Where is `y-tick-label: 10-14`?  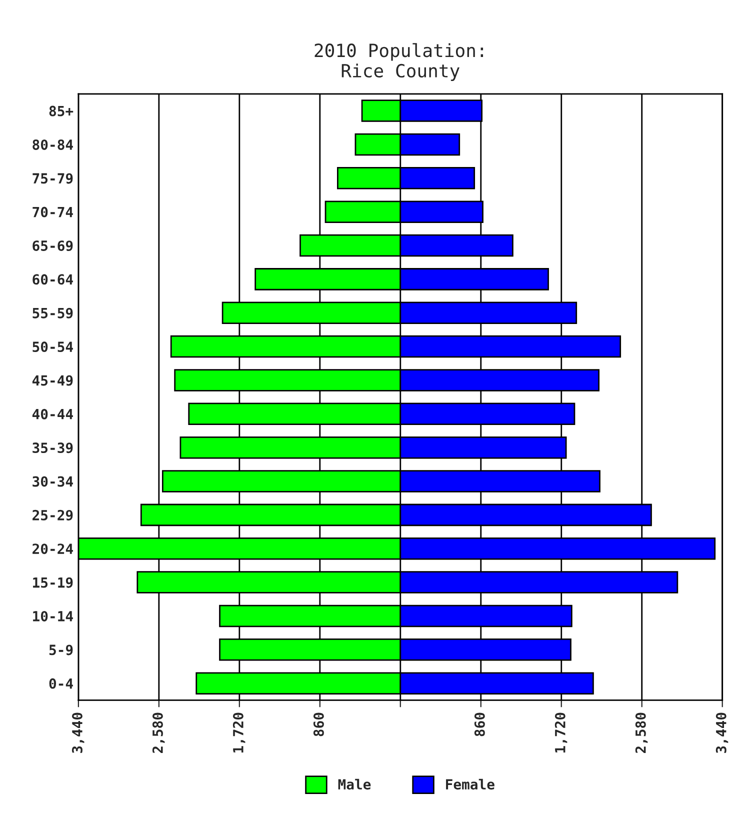 y-tick-label: 10-14 is located at coordinates (53, 616).